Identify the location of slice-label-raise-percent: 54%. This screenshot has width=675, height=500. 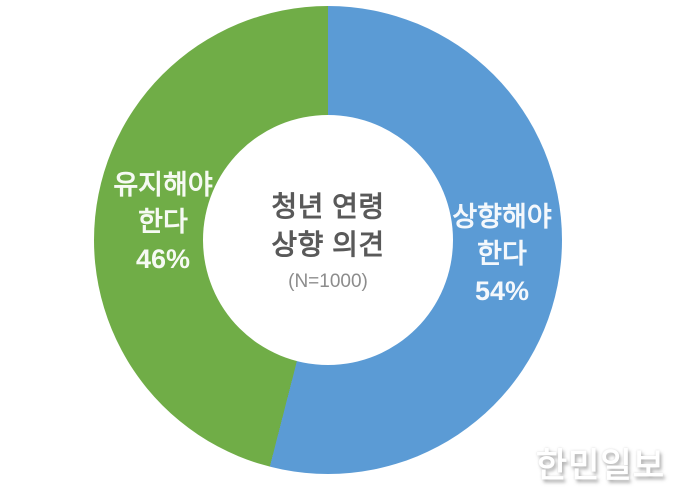
(502, 291).